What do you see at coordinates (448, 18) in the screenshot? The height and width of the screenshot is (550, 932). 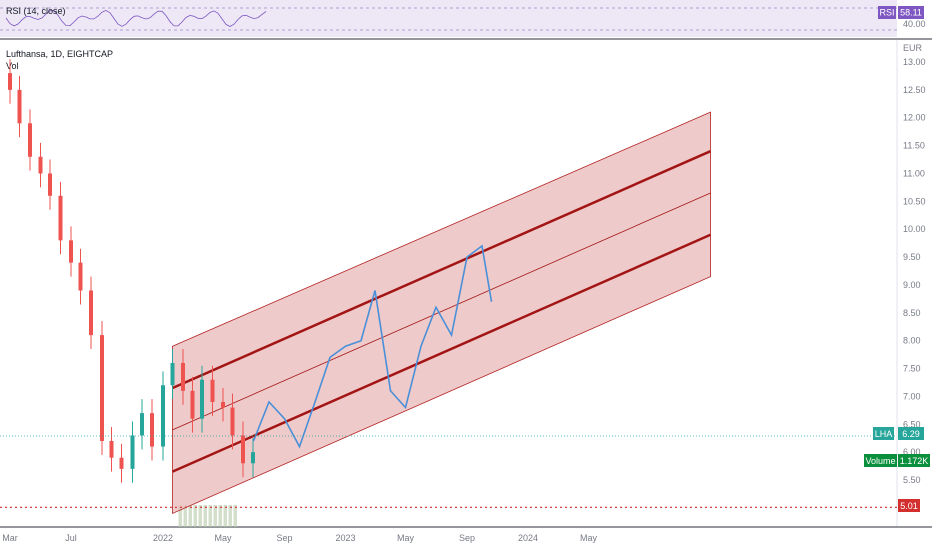 I see `rsi-band` at bounding box center [448, 18].